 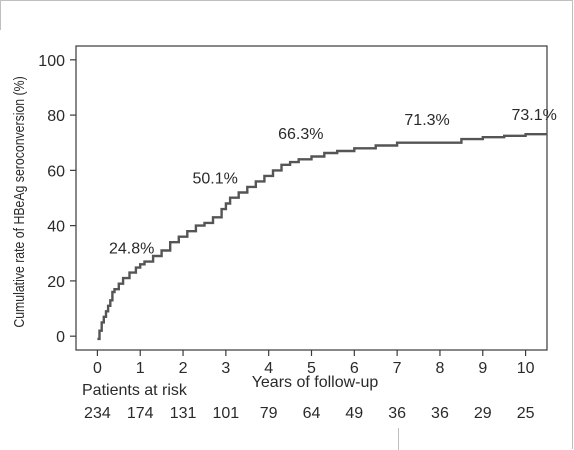 I want to click on rate-annotation: 66.3%, so click(x=300, y=134).